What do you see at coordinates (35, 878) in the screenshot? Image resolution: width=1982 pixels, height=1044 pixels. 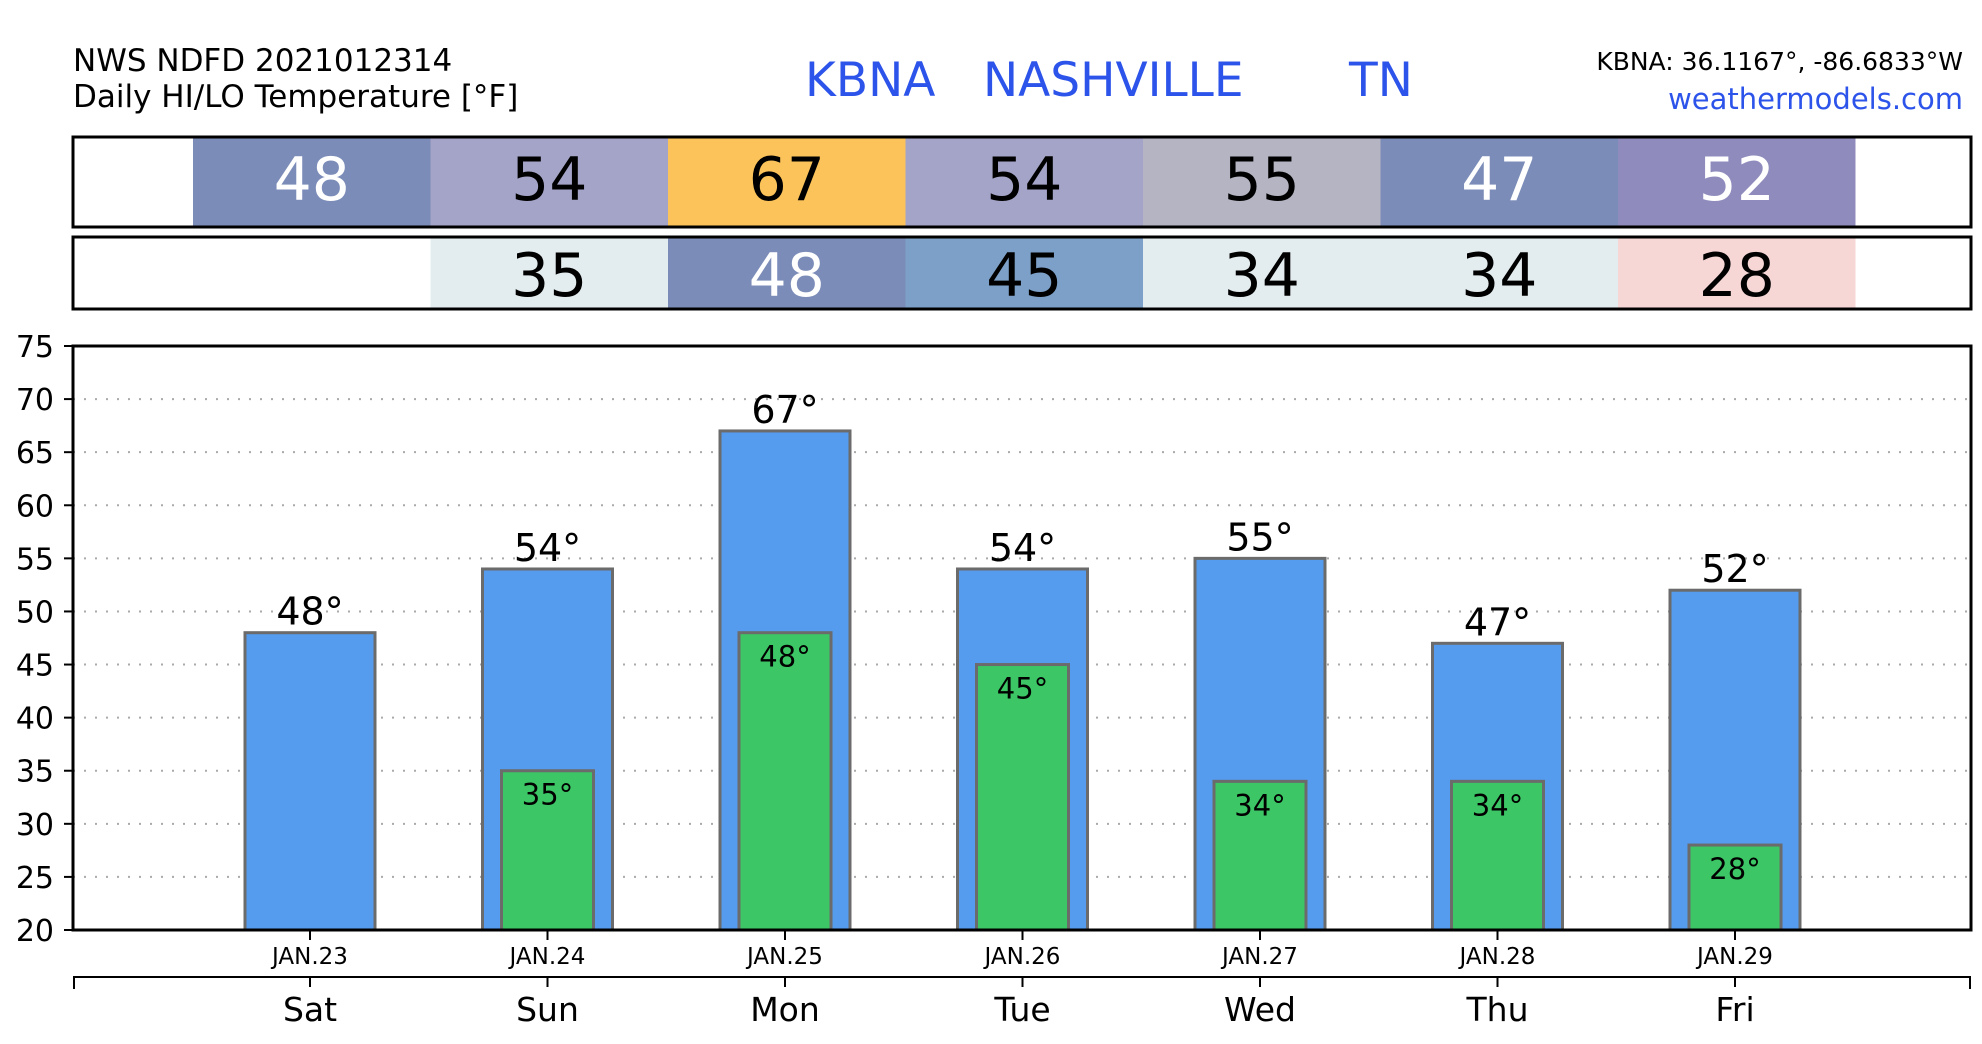 I see `y-tick-label: 25` at bounding box center [35, 878].